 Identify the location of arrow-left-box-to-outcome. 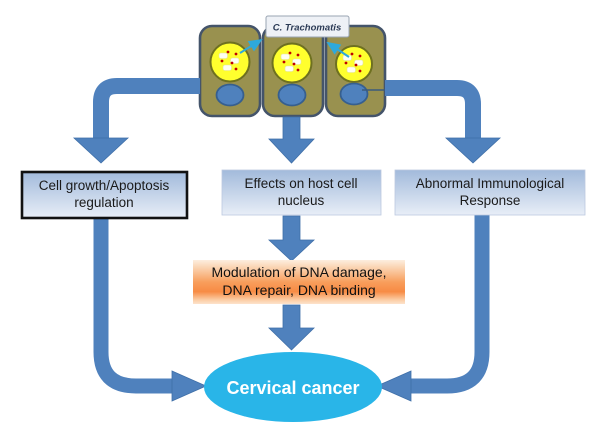
(132, 306).